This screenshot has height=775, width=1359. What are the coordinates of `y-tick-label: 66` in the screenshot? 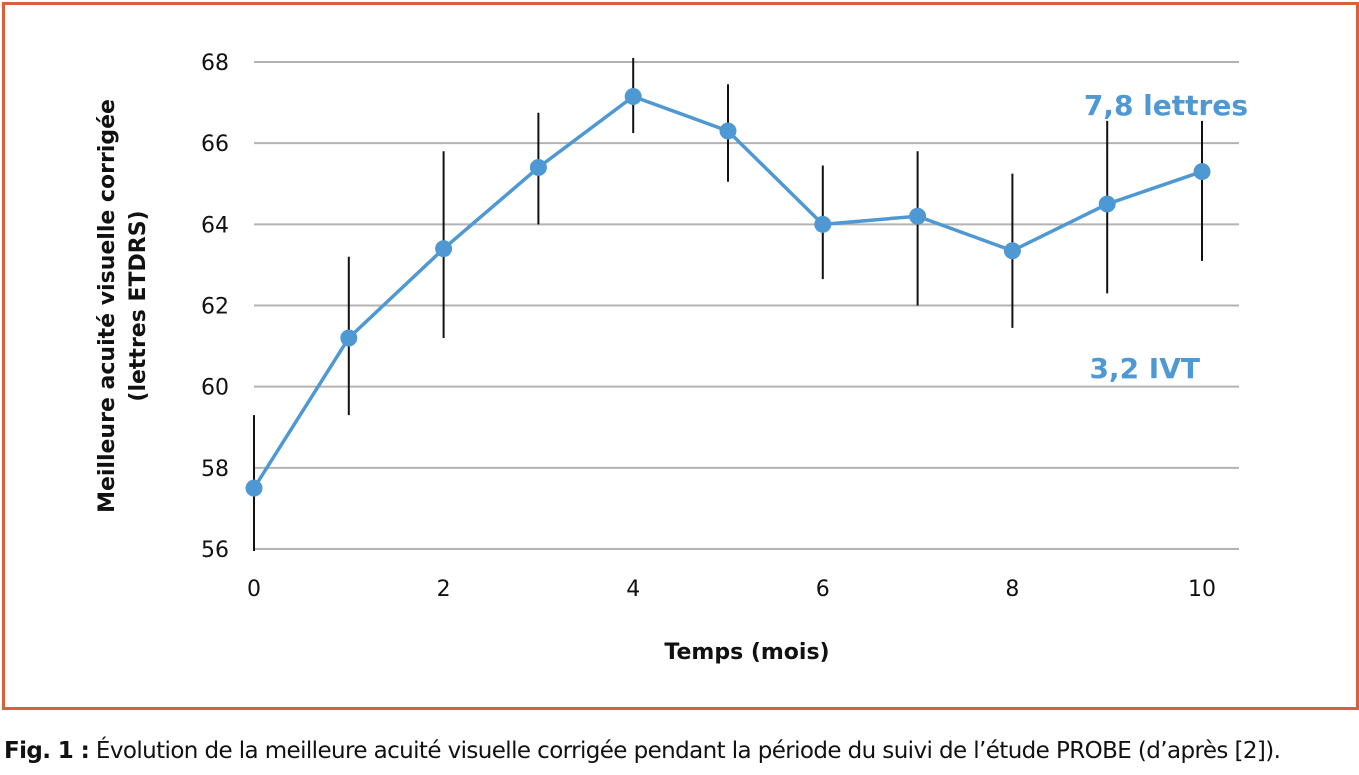 It's located at (215, 144).